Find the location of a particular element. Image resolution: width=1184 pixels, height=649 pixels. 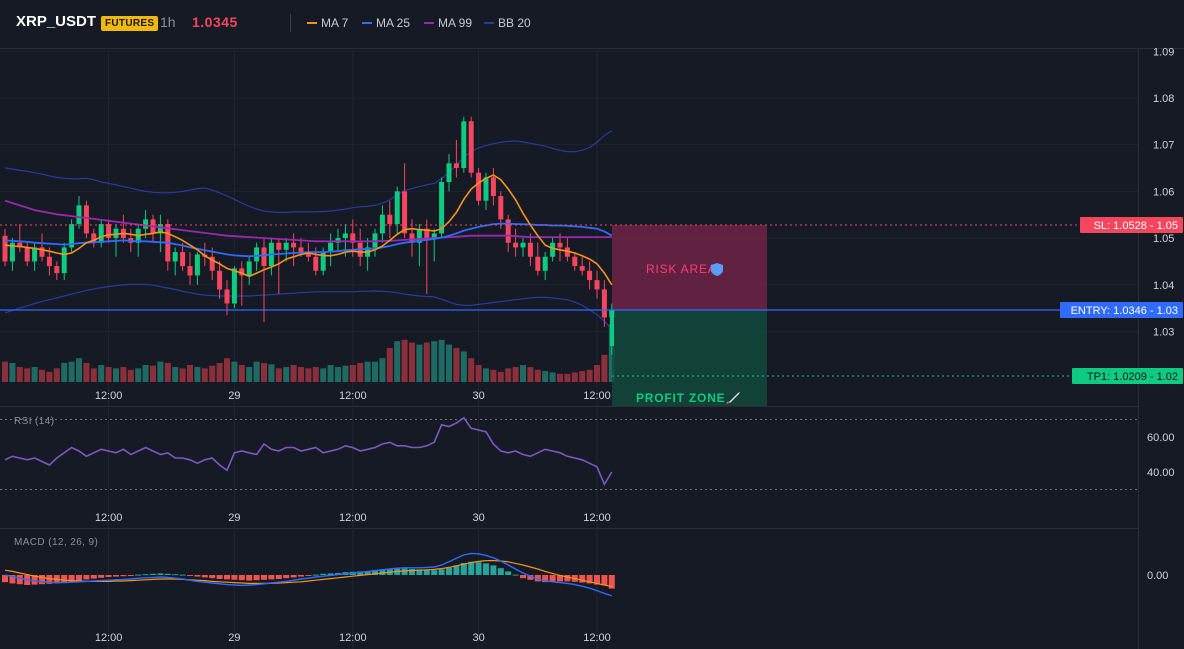

tp1-label-bg is located at coordinates (1127, 376).